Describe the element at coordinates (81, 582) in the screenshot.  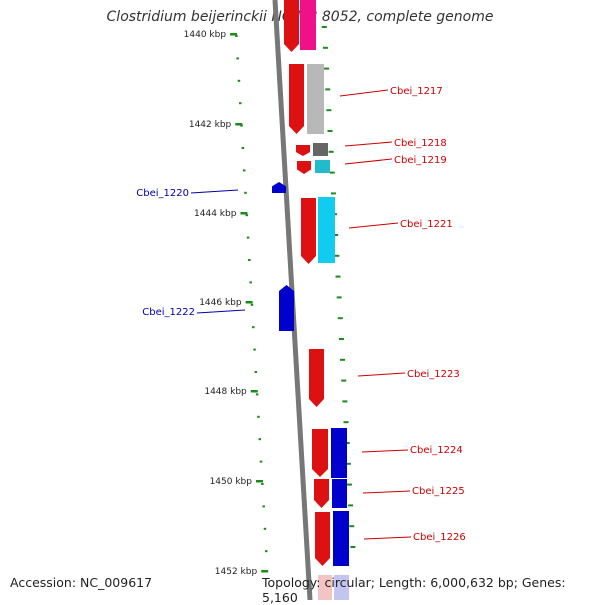
I see `accession-label: Accession: NC_009617` at that location.